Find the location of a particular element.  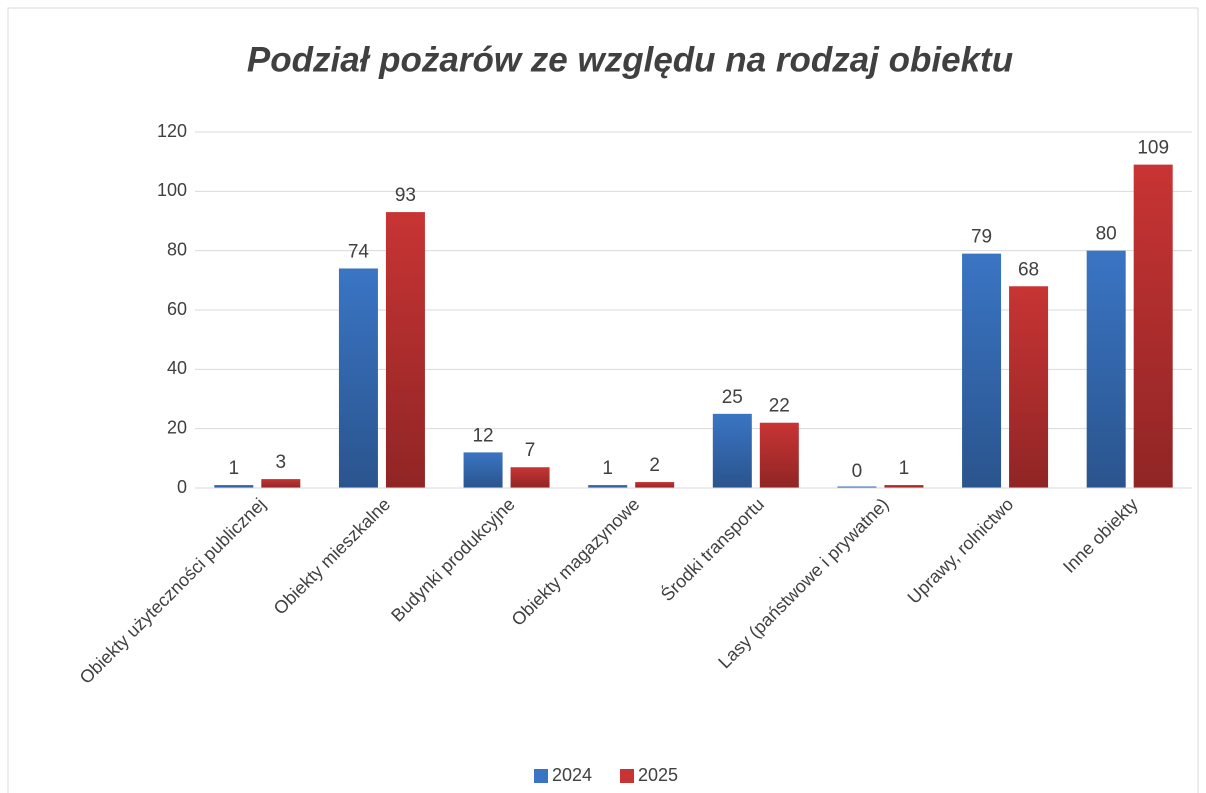

data-label: 93 is located at coordinates (405, 195).